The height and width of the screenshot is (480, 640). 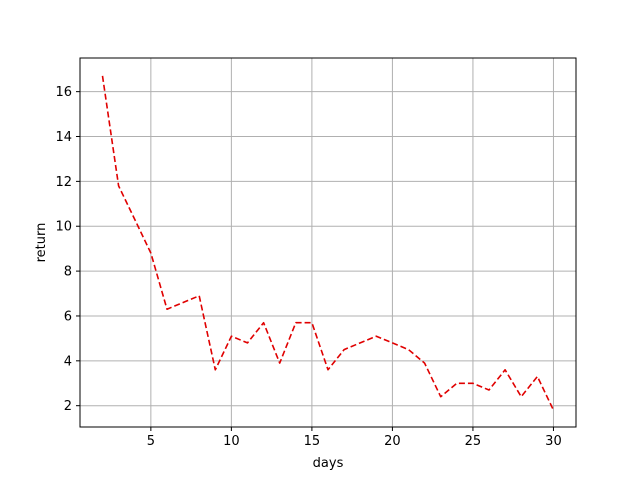 What do you see at coordinates (68, 272) in the screenshot?
I see `y-tick-label: 8` at bounding box center [68, 272].